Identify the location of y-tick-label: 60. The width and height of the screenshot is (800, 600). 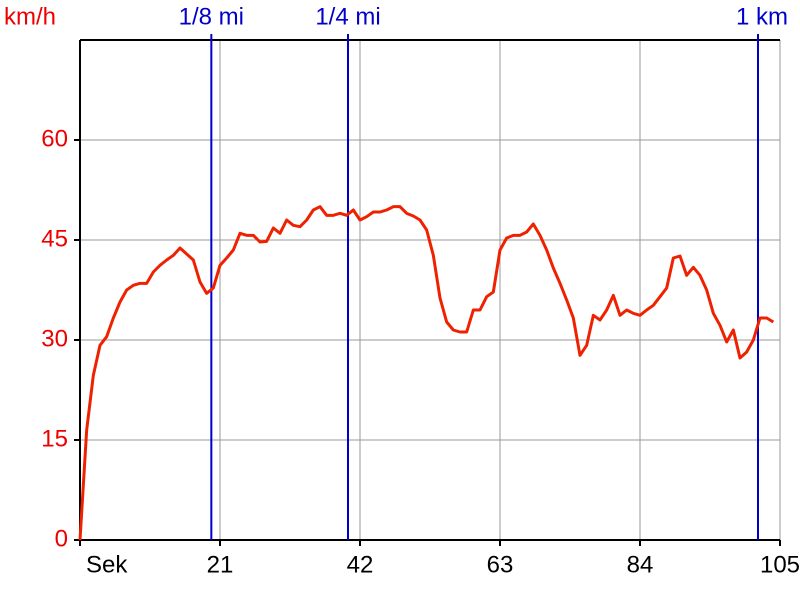
(54, 138).